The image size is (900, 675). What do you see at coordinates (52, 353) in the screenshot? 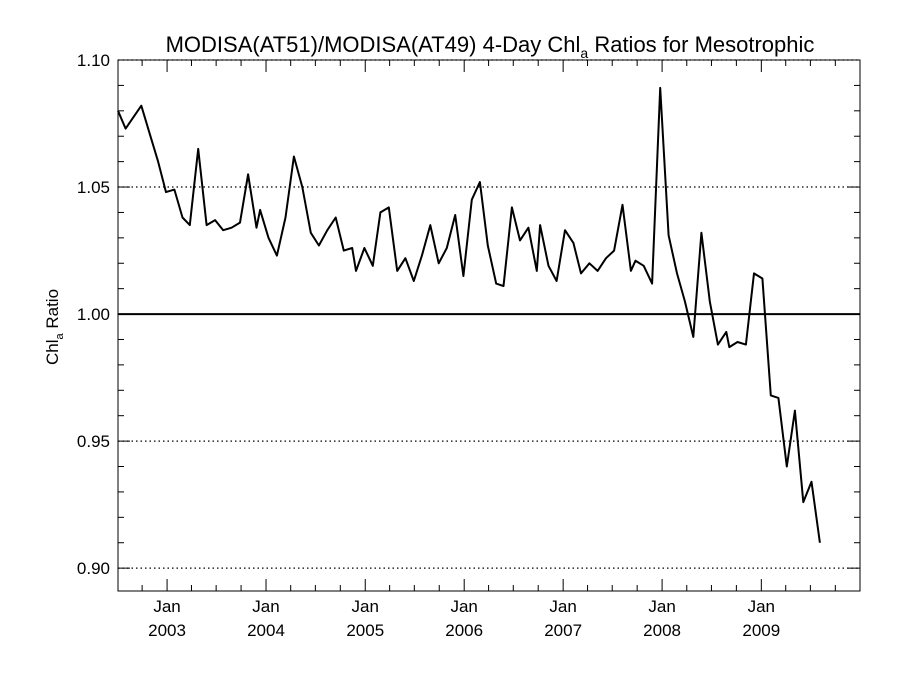
I see `y-axis-label-main: Chl` at bounding box center [52, 353].